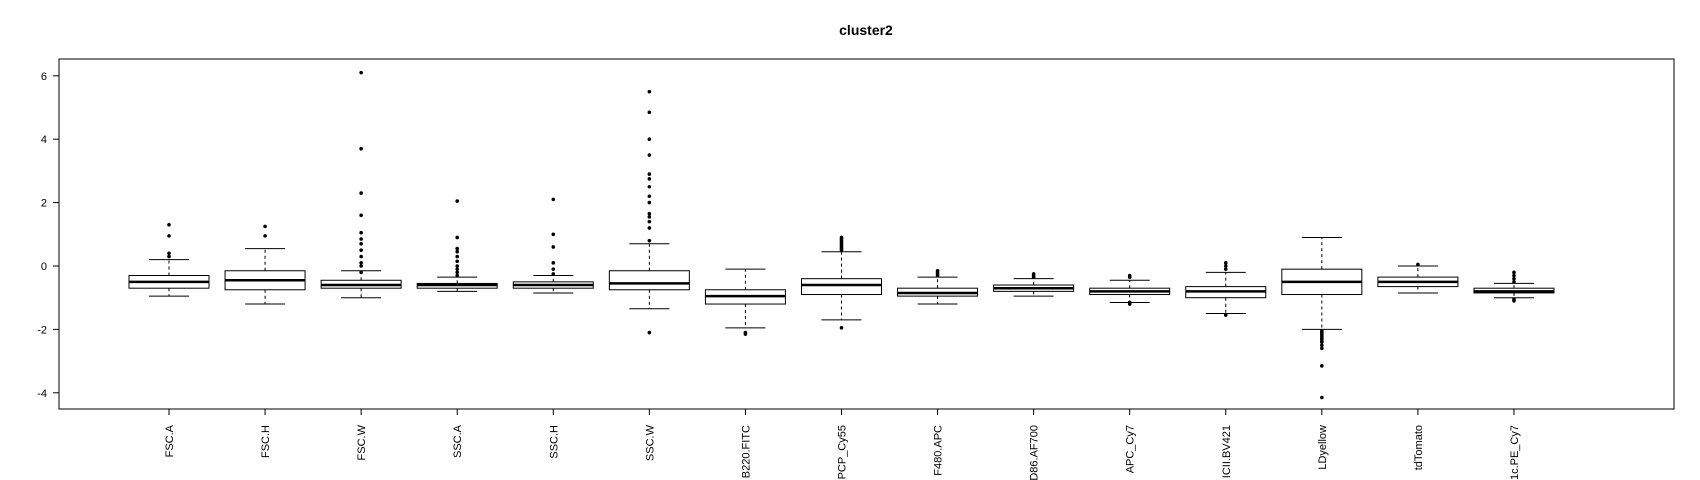 The width and height of the screenshot is (1700, 480). Describe the element at coordinates (1323, 447) in the screenshot. I see `x-tick-label: LDyellow` at that location.